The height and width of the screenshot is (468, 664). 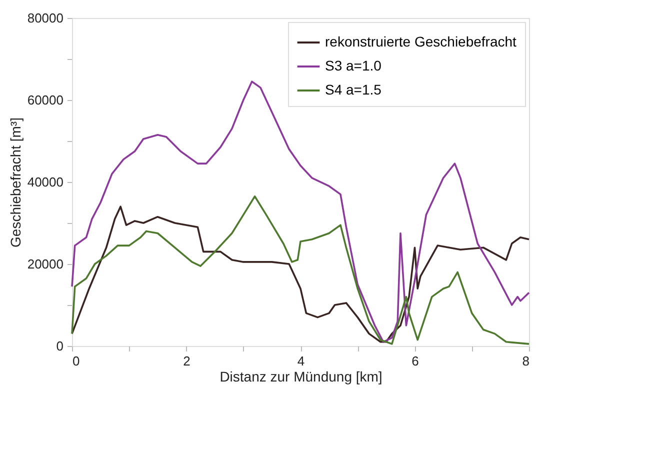 I want to click on y-axis-title: Geschiebefracht [m³], so click(x=15, y=183).